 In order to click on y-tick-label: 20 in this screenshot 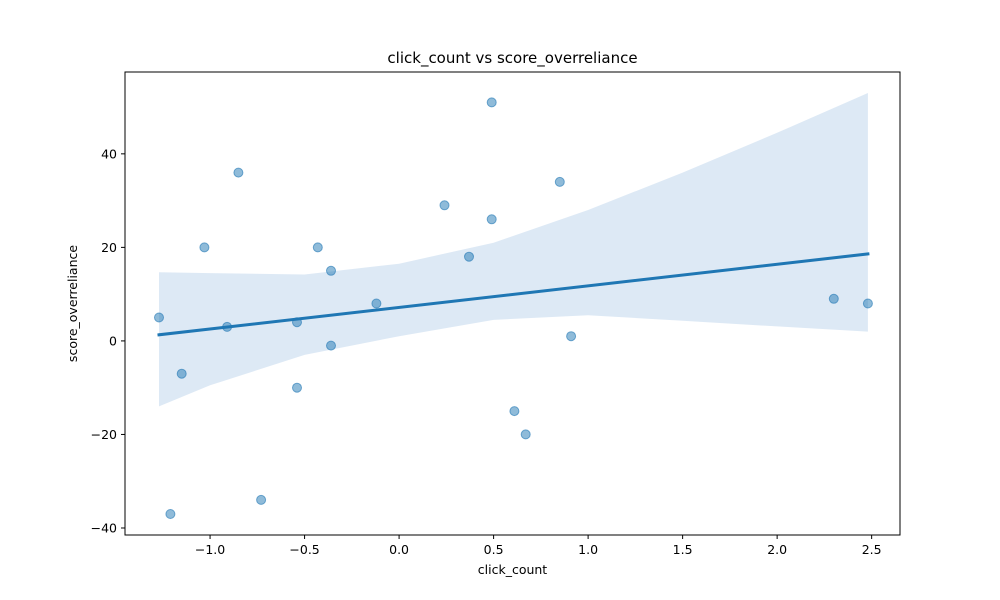, I will do `click(109, 247)`.